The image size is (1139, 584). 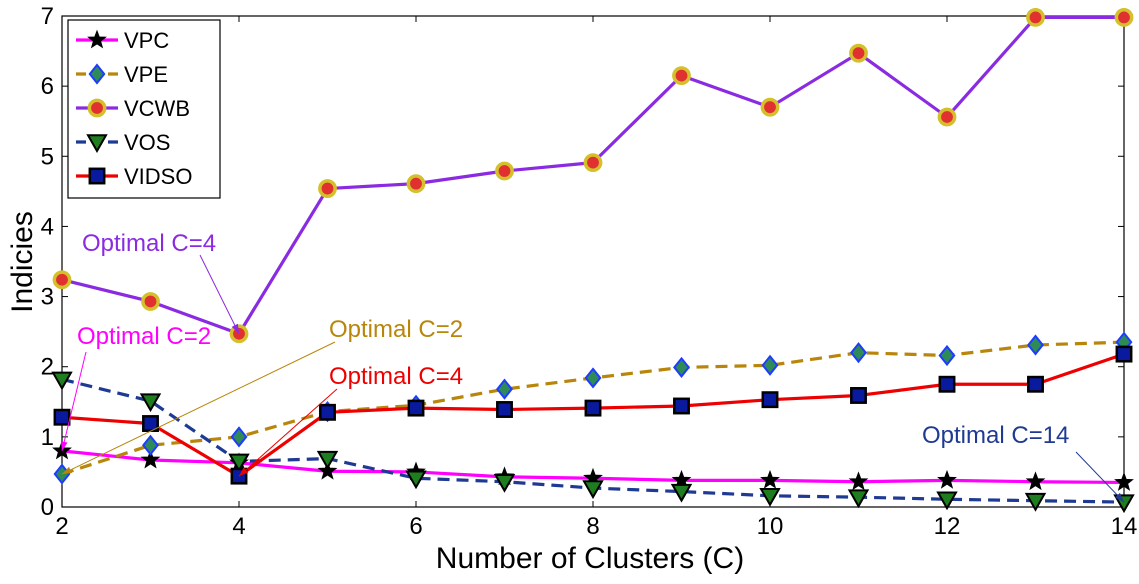 What do you see at coordinates (97, 39) in the screenshot?
I see `legend-marker-vpc` at bounding box center [97, 39].